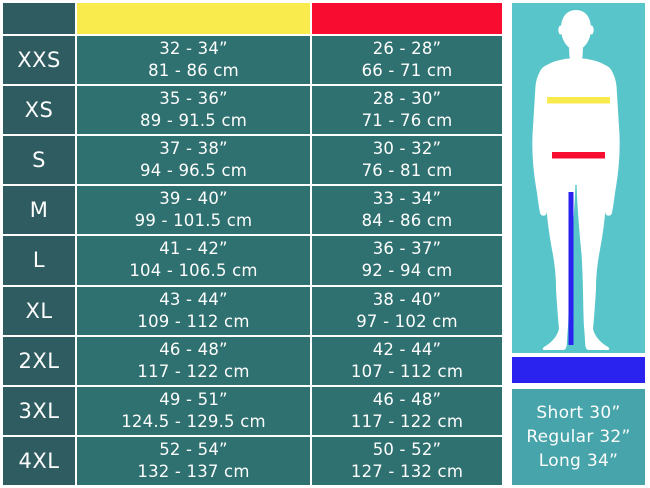 The image size is (650, 488). Describe the element at coordinates (407, 18) in the screenshot. I see `waist-column-header-swatch` at that location.